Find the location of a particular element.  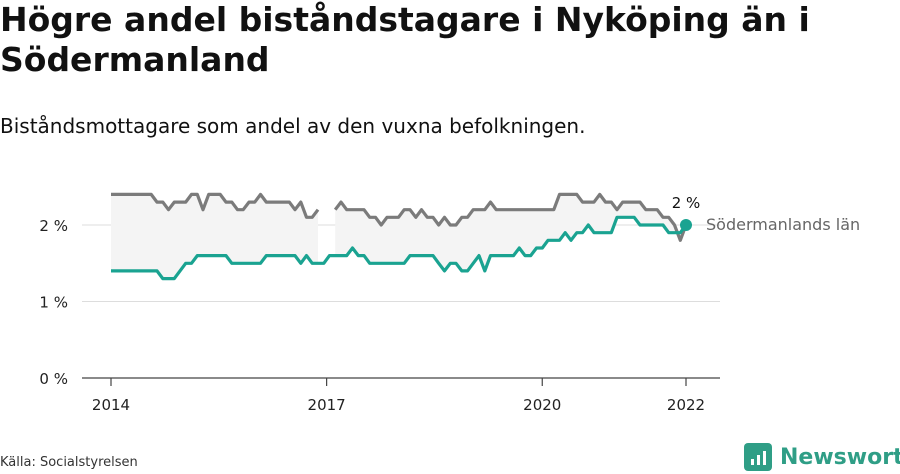

brand-name: Newsworthy is located at coordinates (840, 457).